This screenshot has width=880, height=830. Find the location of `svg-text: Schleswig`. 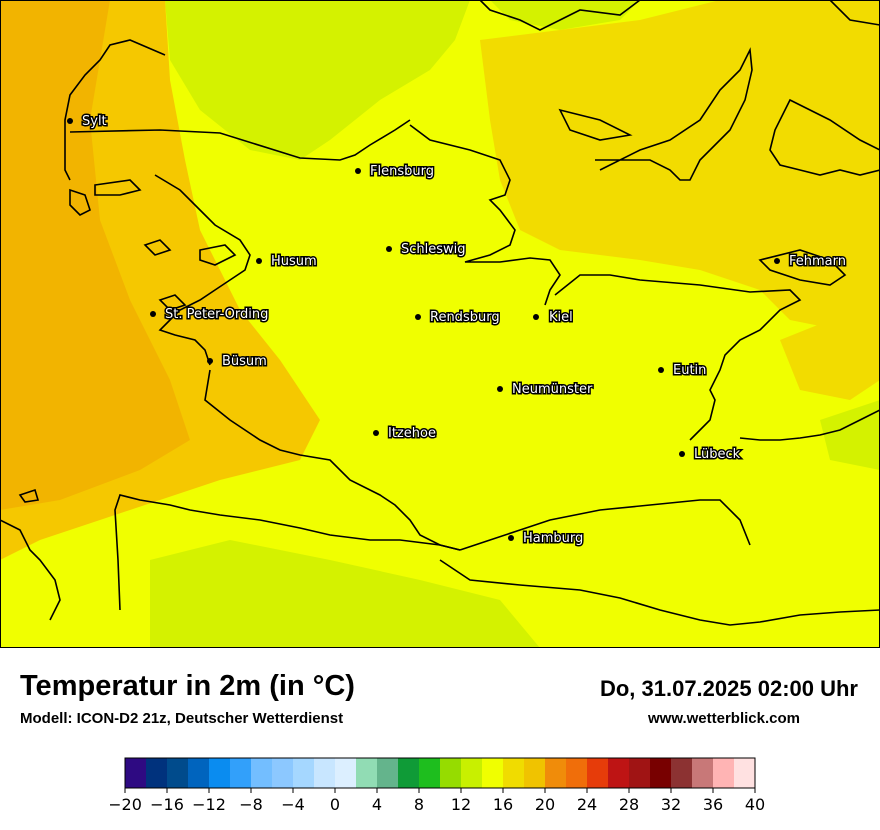

svg-text: Schleswig is located at coordinates (433, 249).